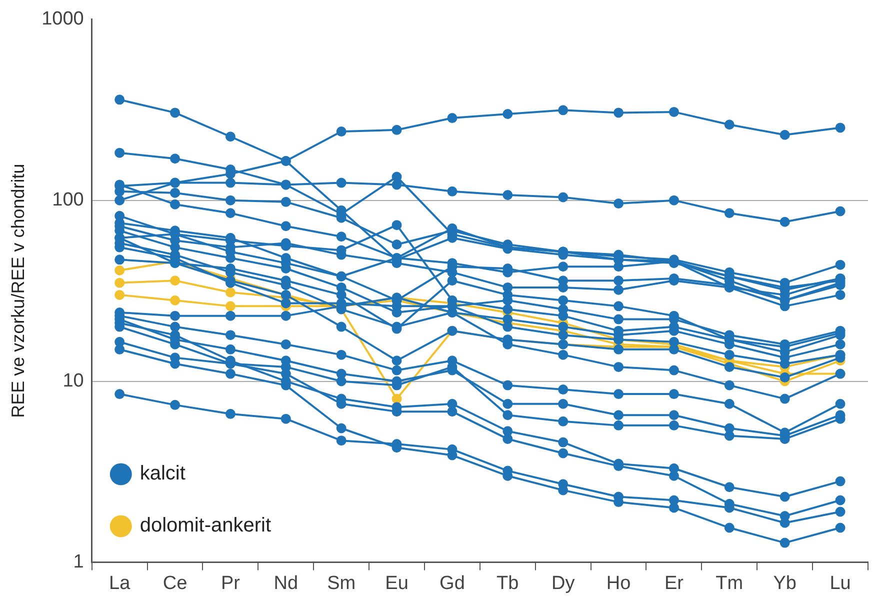 The width and height of the screenshot is (882, 597). Describe the element at coordinates (286, 583) in the screenshot. I see `x-tick-label: Nd` at that location.